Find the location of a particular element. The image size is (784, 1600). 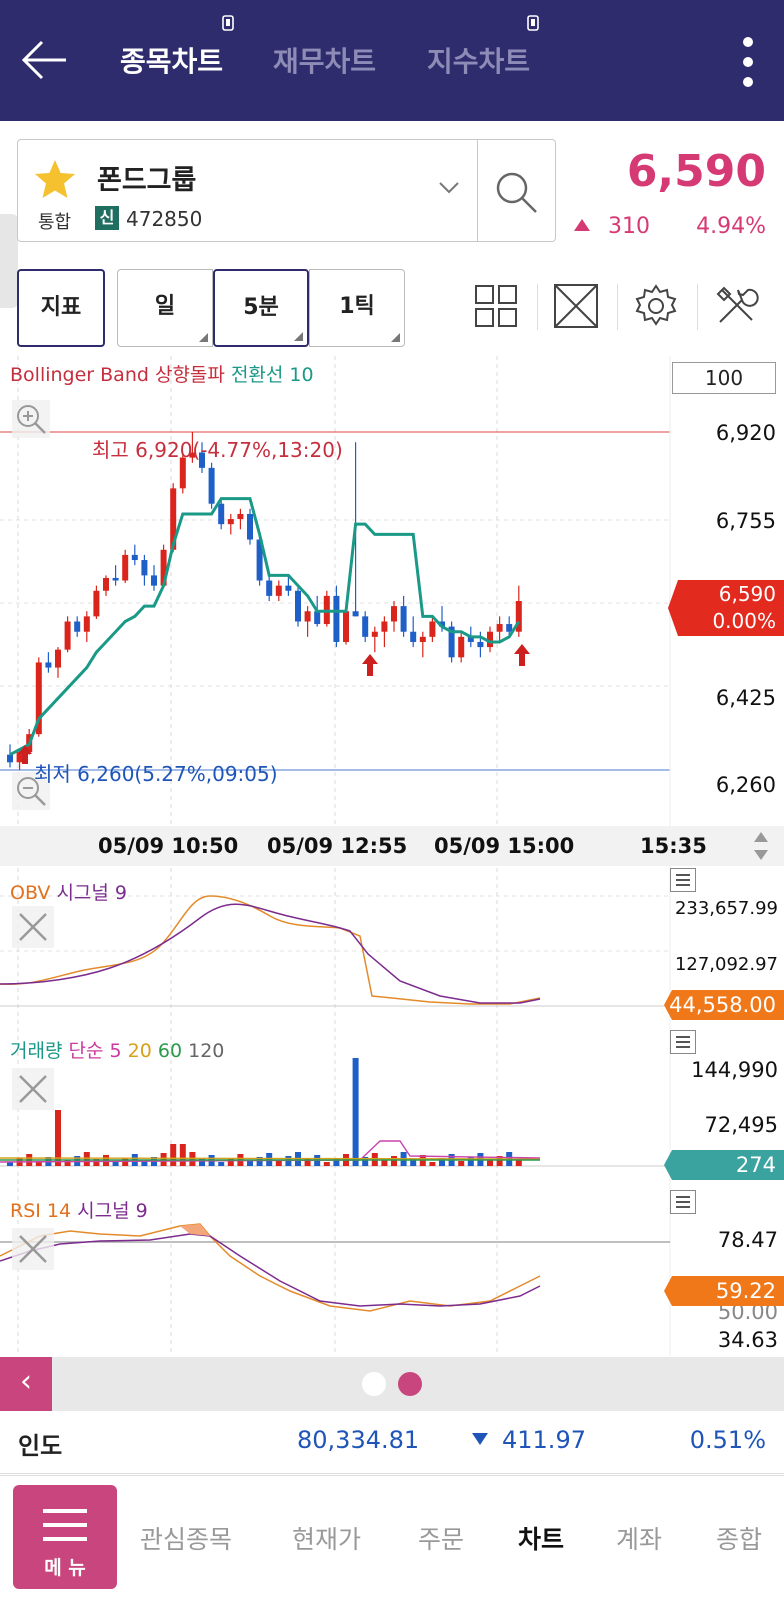

y-tick: 6,755 is located at coordinates (745, 521).